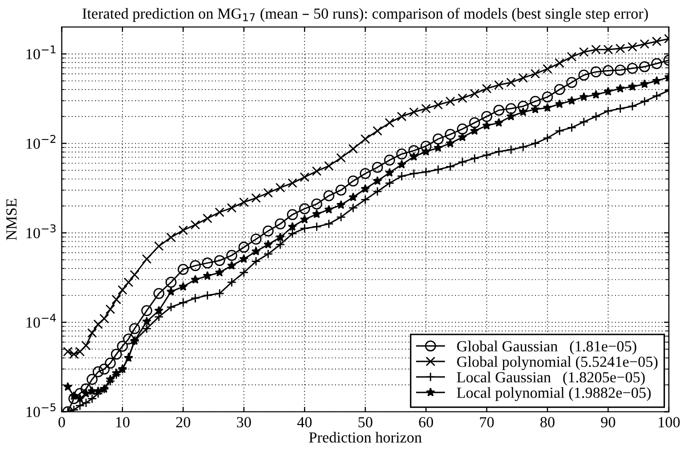 Image resolution: width=686 pixels, height=450 pixels. What do you see at coordinates (608, 422) in the screenshot?
I see `x-tick-label: 90` at bounding box center [608, 422].